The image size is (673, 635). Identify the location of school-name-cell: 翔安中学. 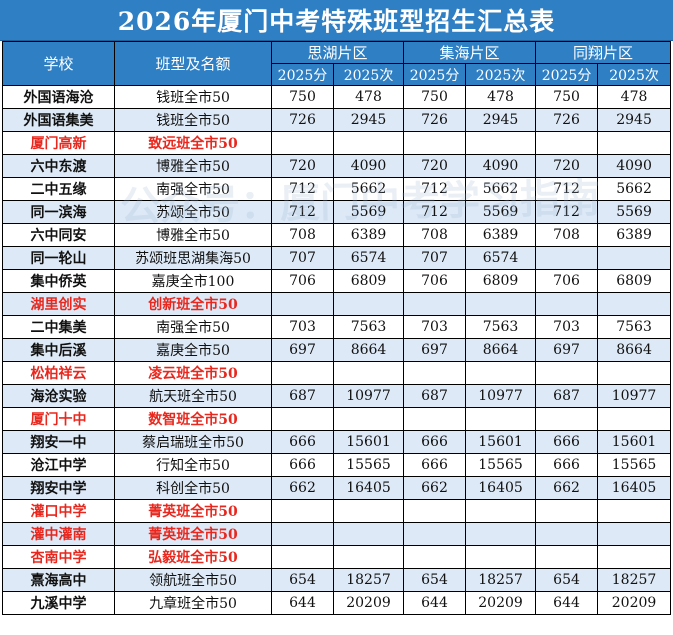
(58, 488).